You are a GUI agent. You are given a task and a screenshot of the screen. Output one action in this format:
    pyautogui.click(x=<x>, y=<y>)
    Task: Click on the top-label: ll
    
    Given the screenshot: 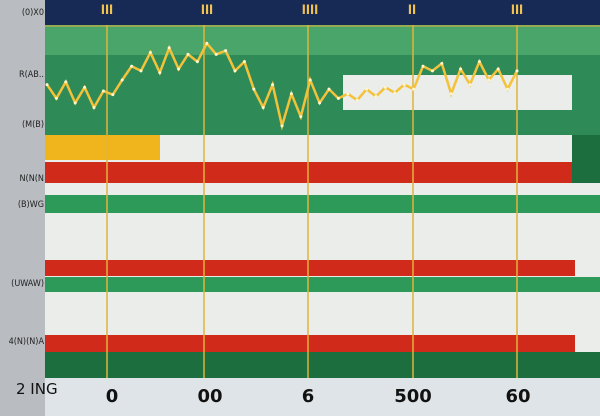 What is the action you would take?
    pyautogui.click(x=412, y=10)
    